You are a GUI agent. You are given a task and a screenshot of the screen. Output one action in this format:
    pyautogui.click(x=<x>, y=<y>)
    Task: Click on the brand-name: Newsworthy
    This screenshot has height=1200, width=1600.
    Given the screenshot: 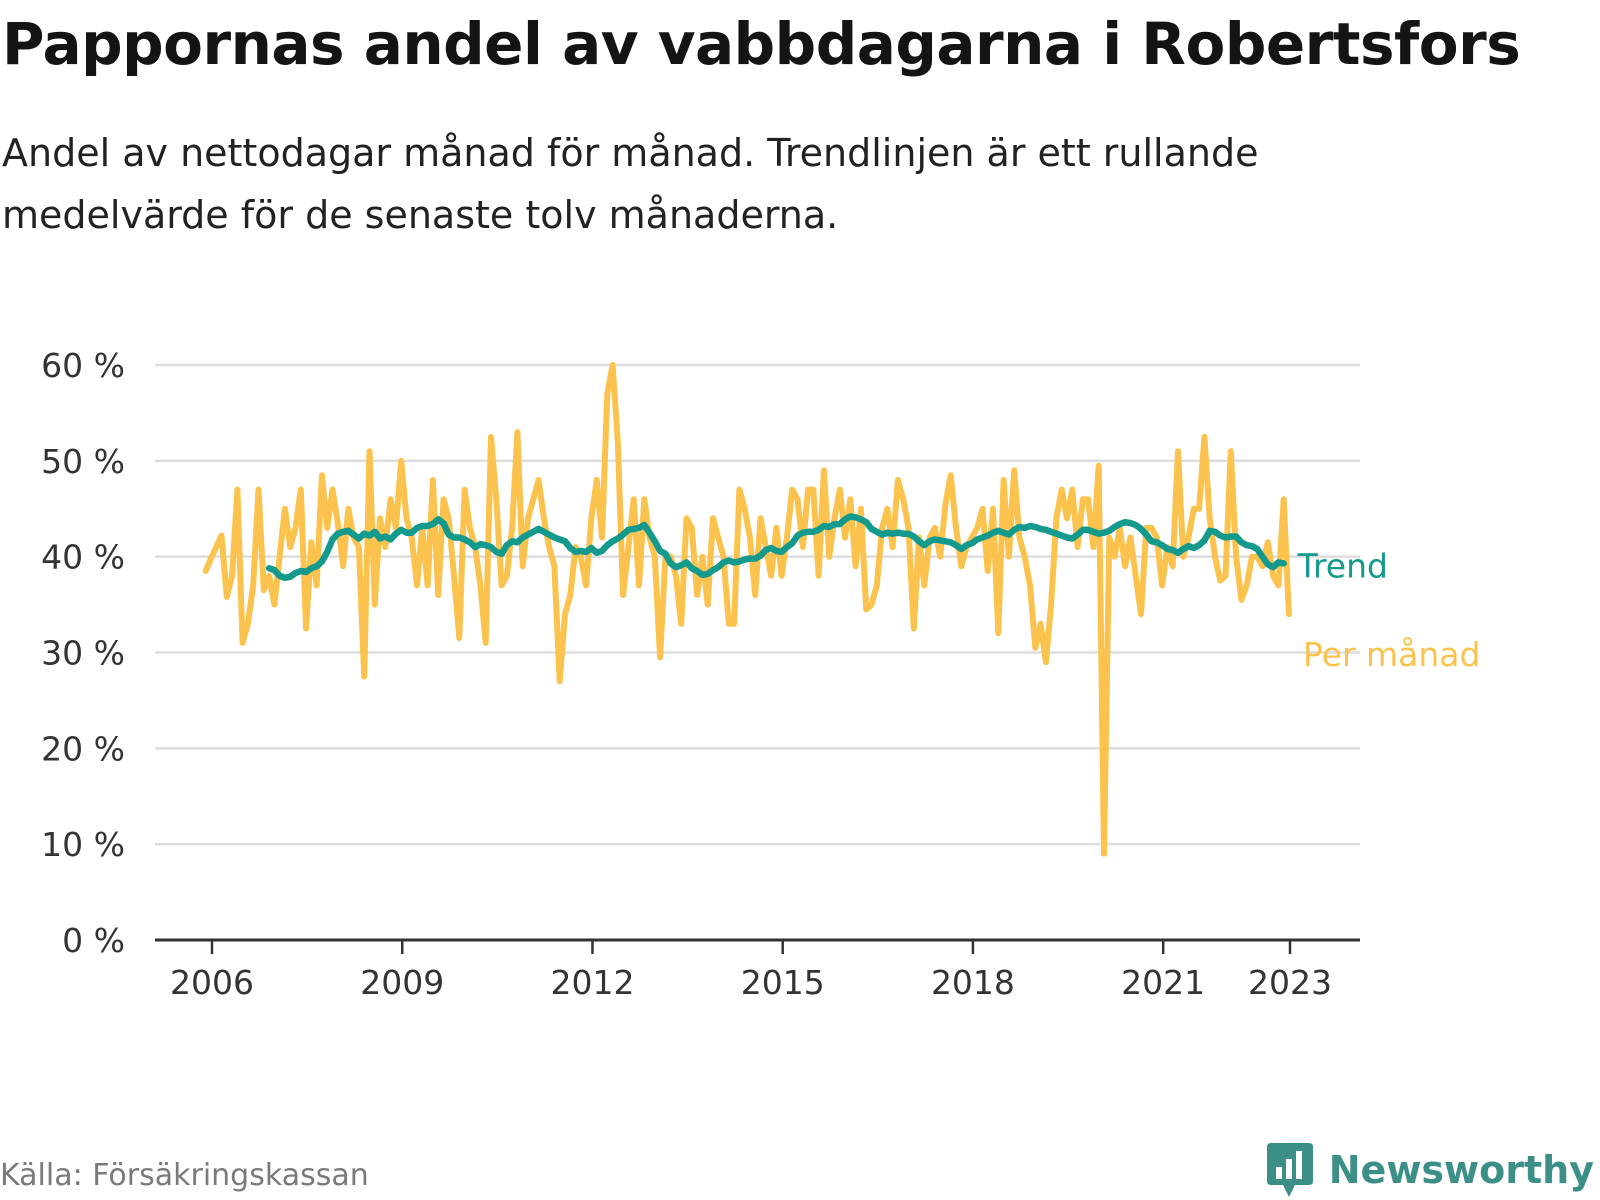 What is the action you would take?
    pyautogui.click(x=1461, y=1170)
    